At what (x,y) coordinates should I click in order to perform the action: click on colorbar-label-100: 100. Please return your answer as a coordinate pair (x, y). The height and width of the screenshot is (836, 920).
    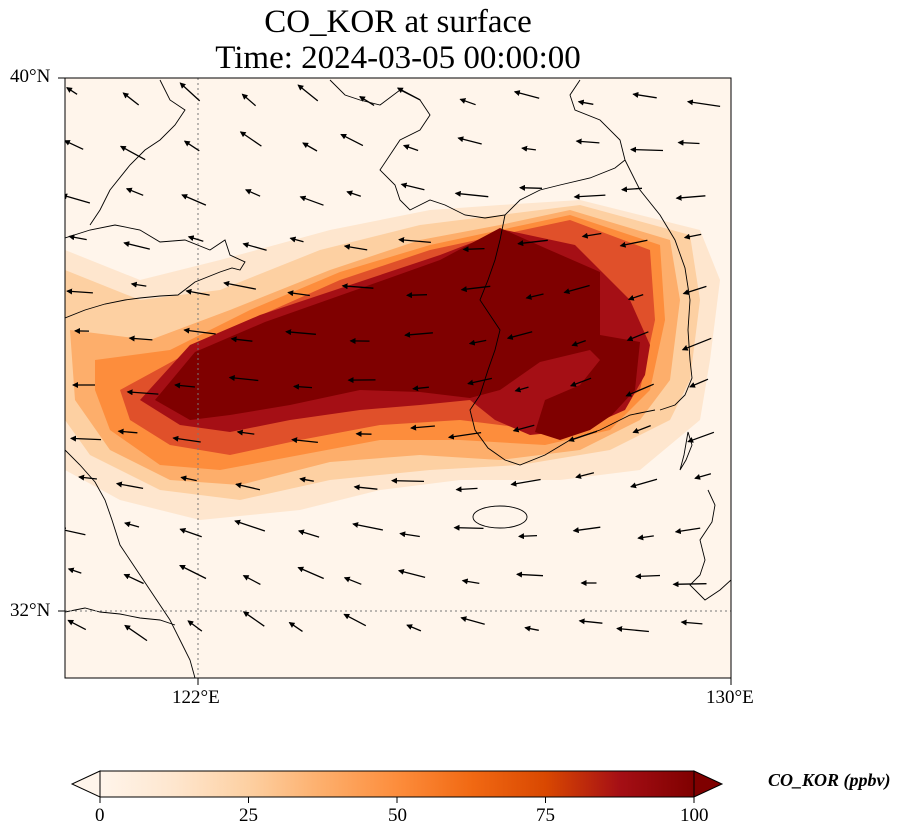
    Looking at the image, I should click on (694, 815).